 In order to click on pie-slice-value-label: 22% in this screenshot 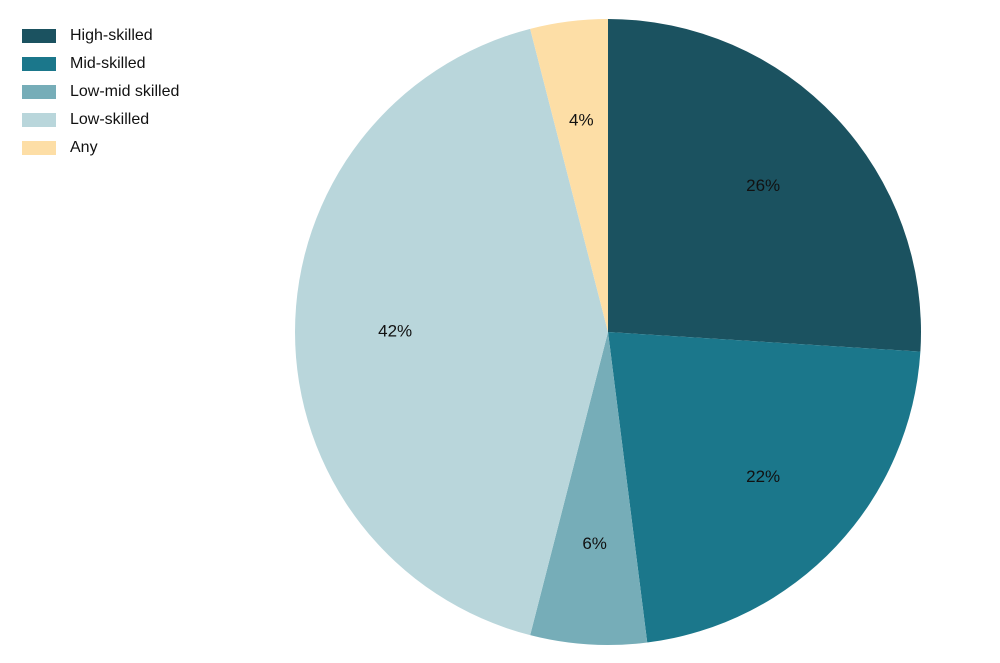, I will do `click(763, 476)`.